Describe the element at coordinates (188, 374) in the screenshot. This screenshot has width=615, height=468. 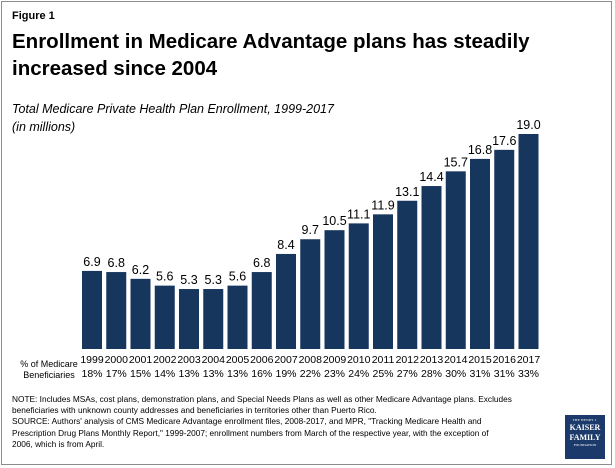
I see `pct-label-2003: 13%` at that location.